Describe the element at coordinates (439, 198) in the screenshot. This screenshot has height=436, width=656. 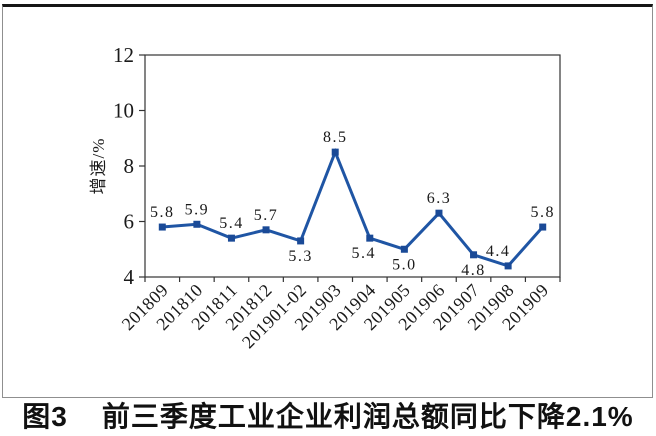
I see `data-point-label: 6.3` at that location.